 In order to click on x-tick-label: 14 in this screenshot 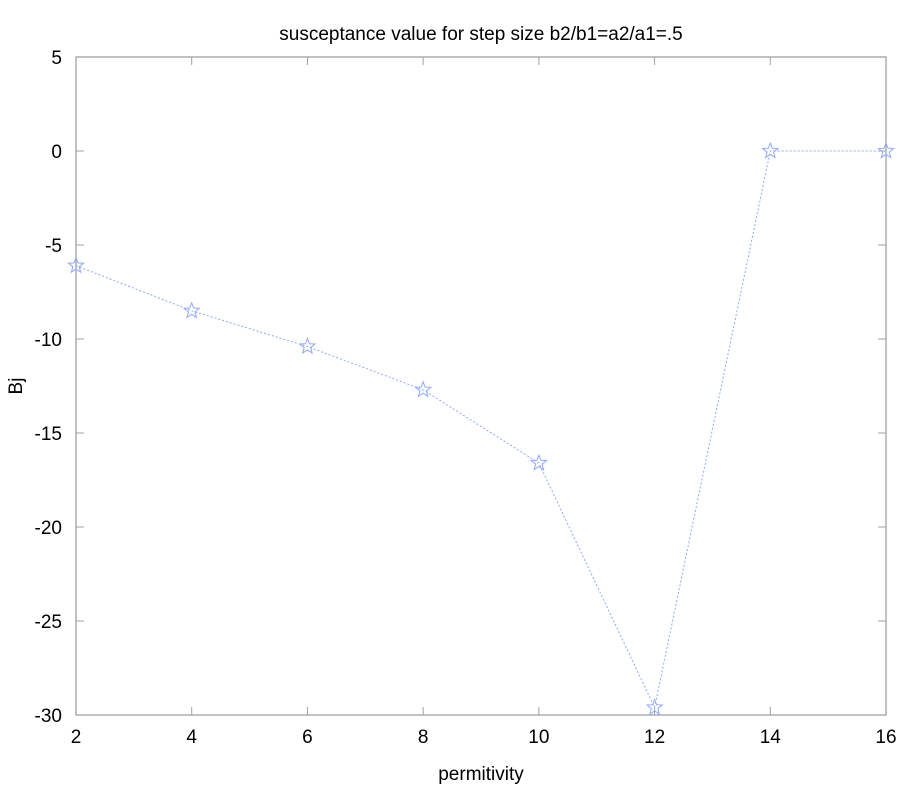, I will do `click(771, 737)`.